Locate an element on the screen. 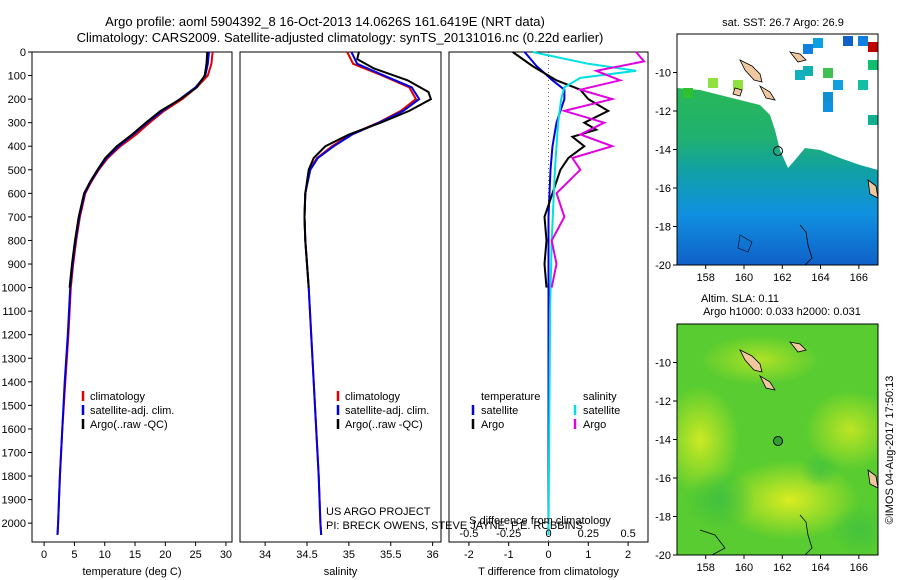 The width and height of the screenshot is (900, 580). legend-label: Argo(..raw -QC) is located at coordinates (129, 425).